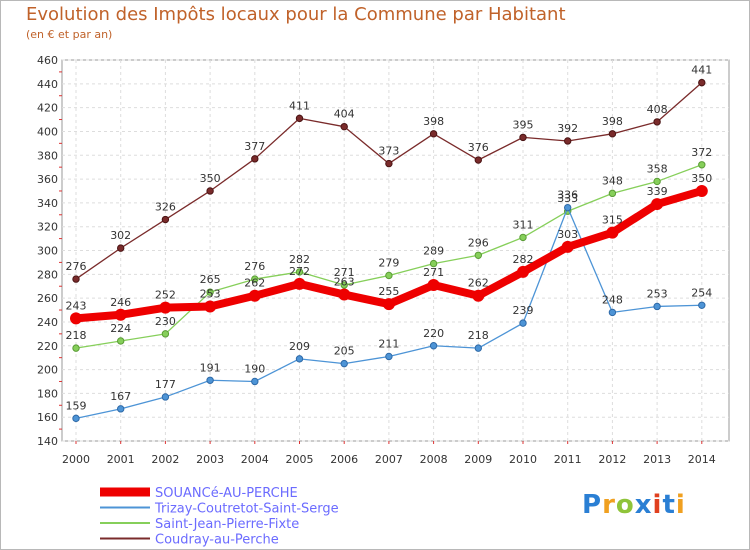 The height and width of the screenshot is (550, 750). Describe the element at coordinates (612, 459) in the screenshot. I see `x-tick-label: 2012` at that location.